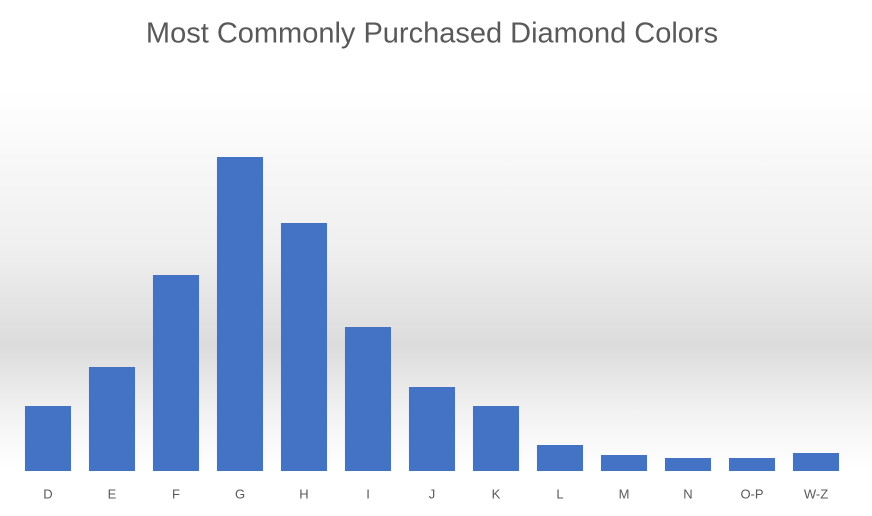  Describe the element at coordinates (368, 493) in the screenshot. I see `x-tick-label: I` at that location.